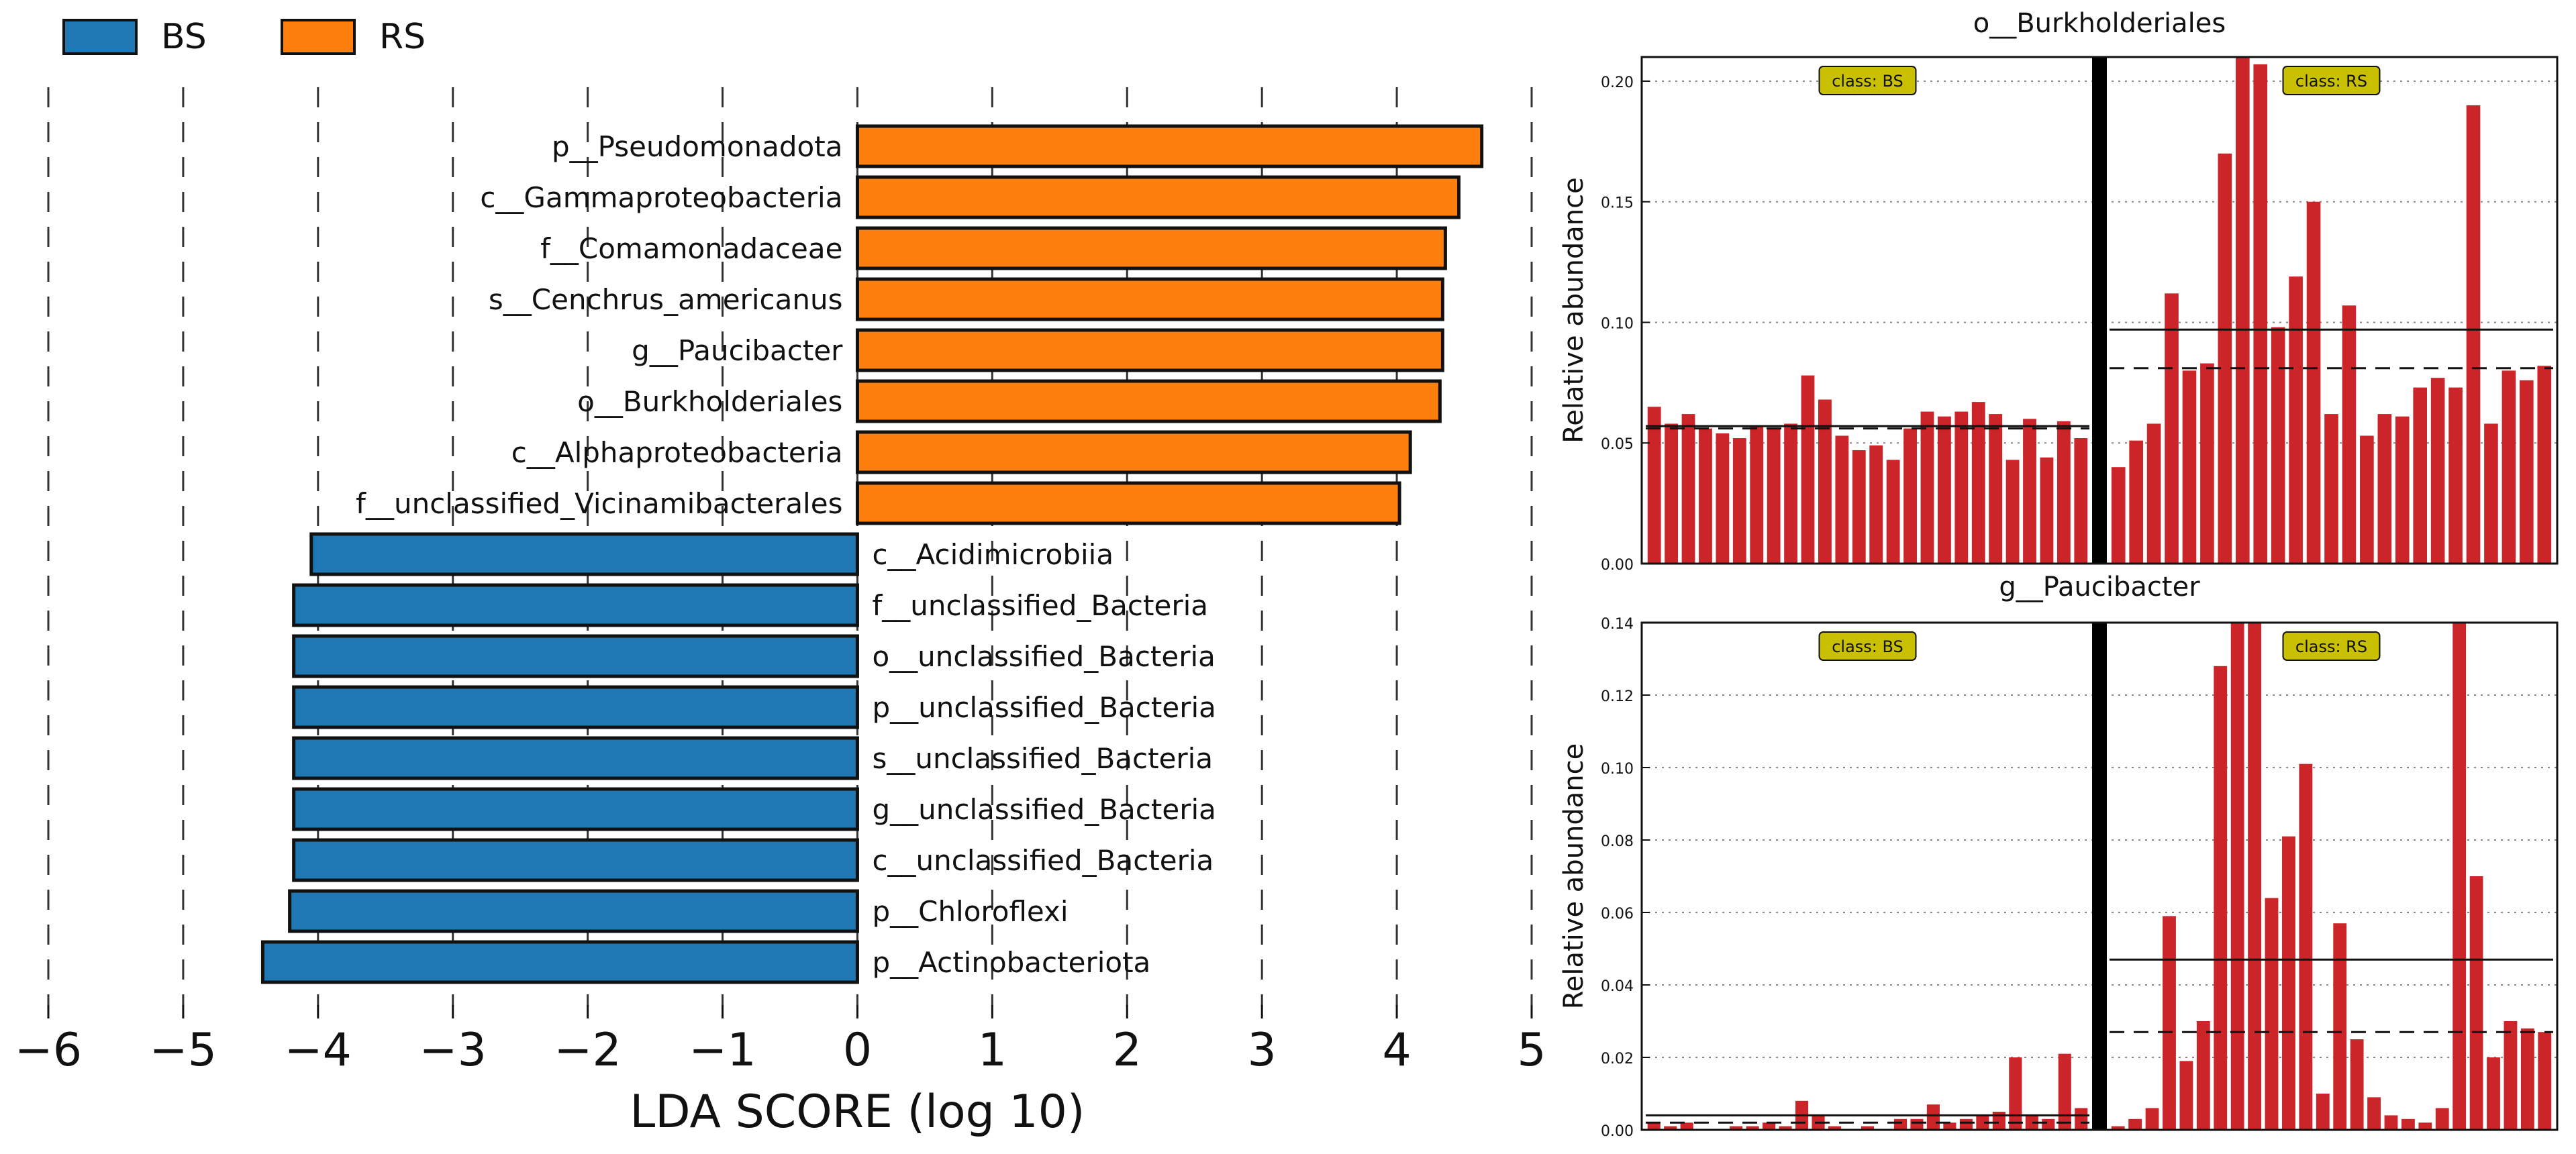 Image resolution: width=2576 pixels, height=1154 pixels. What do you see at coordinates (857, 1113) in the screenshot?
I see `lda-x-axis-label: LDA SCORE (log 10)` at bounding box center [857, 1113].